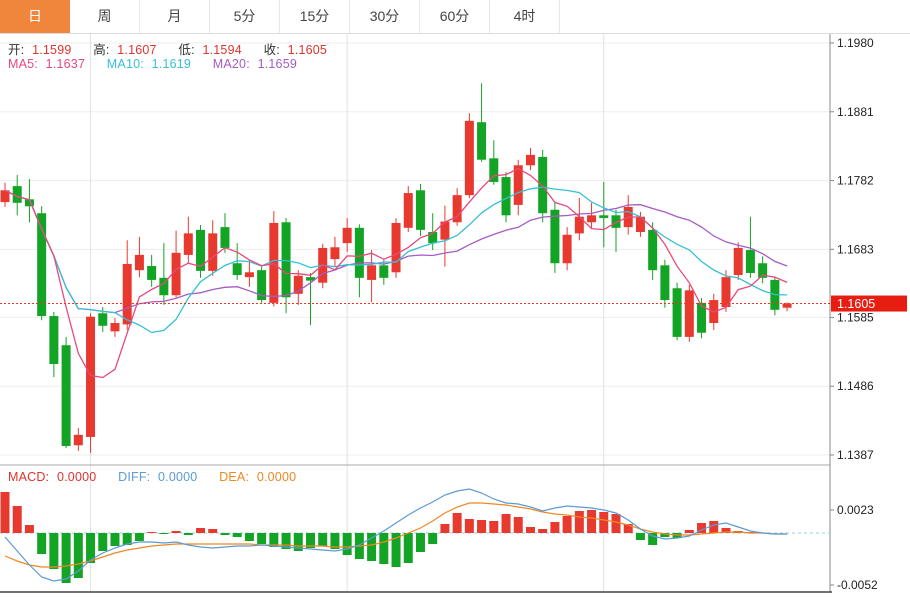 The width and height of the screenshot is (910, 597). I want to click on price-axis-tick: 1.1782, so click(855, 181).